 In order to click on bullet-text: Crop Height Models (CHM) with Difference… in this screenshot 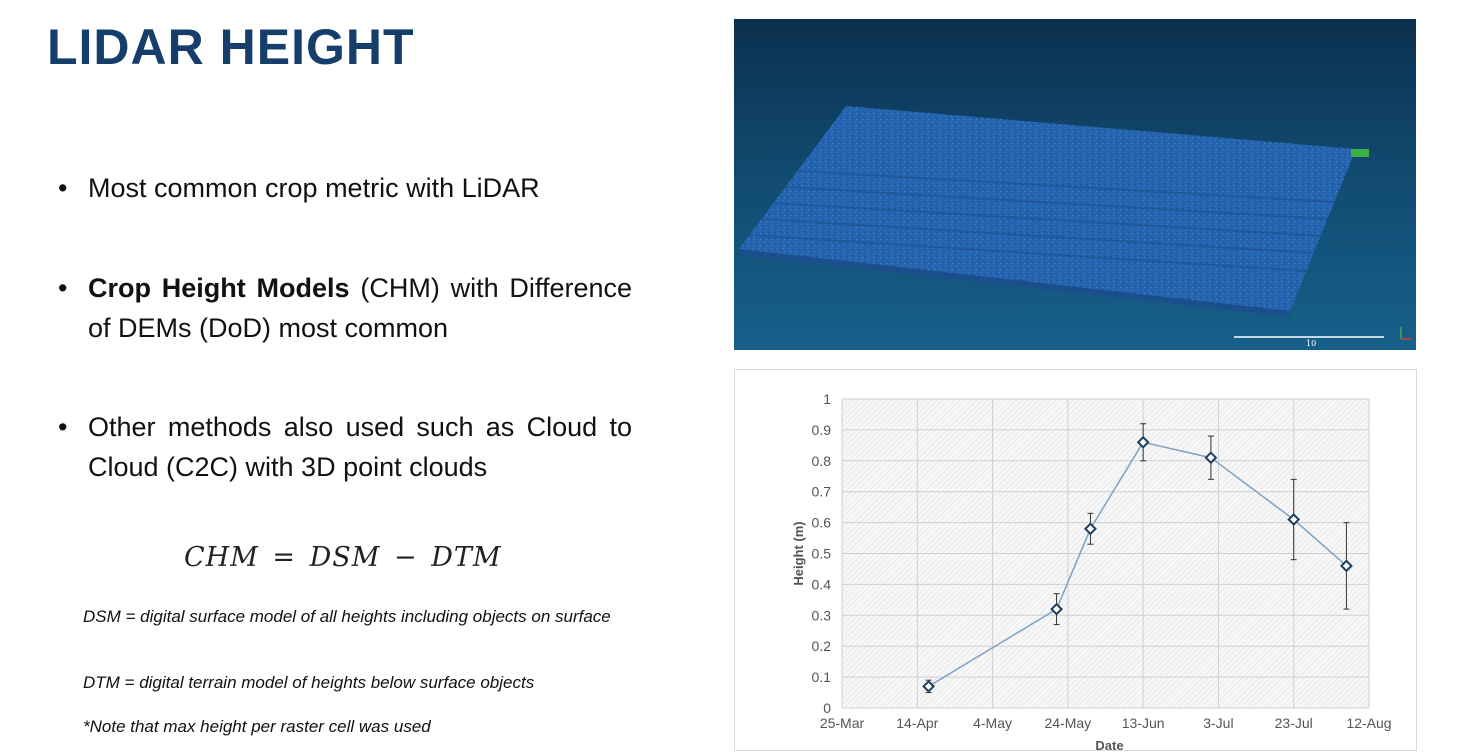, I will do `click(360, 308)`.